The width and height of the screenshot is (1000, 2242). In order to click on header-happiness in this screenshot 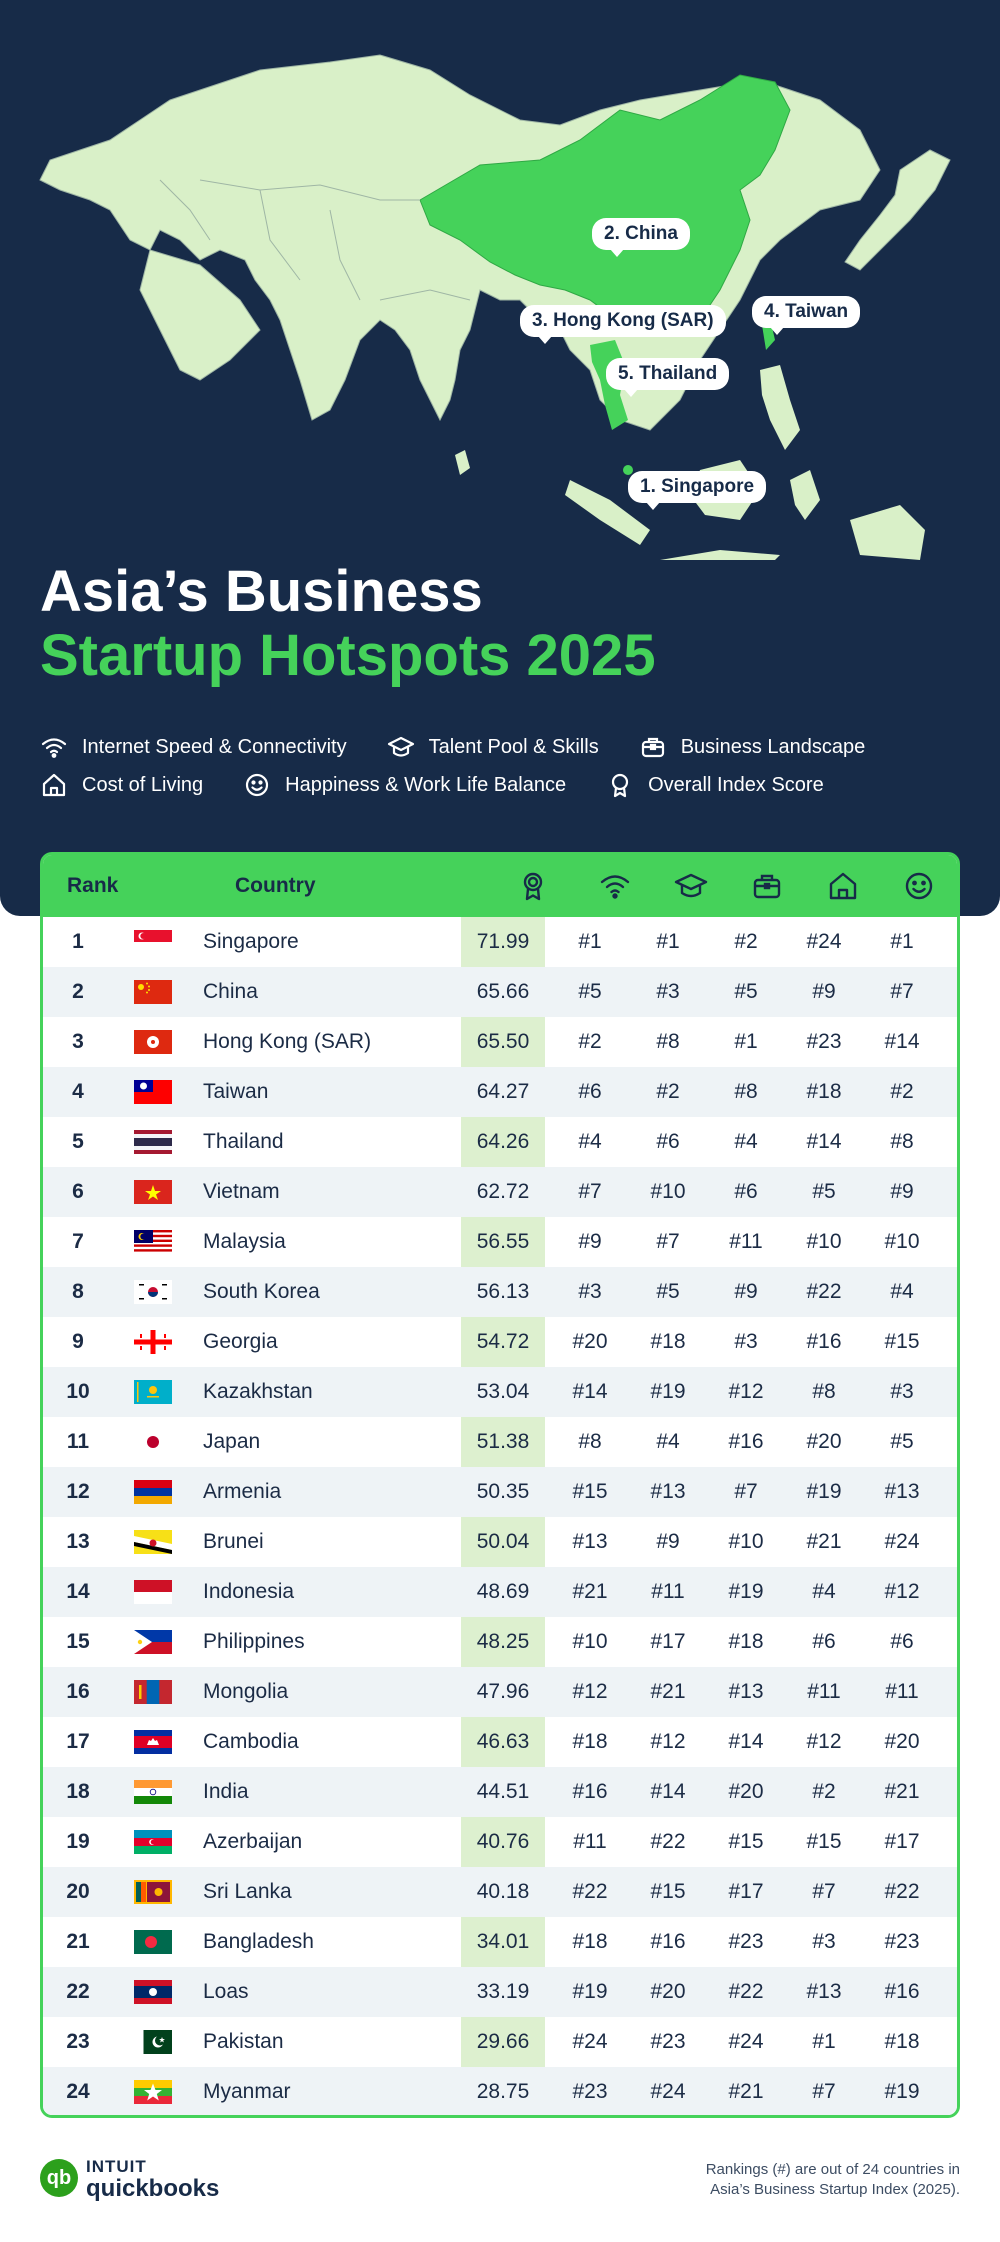, I will do `click(919, 886)`.